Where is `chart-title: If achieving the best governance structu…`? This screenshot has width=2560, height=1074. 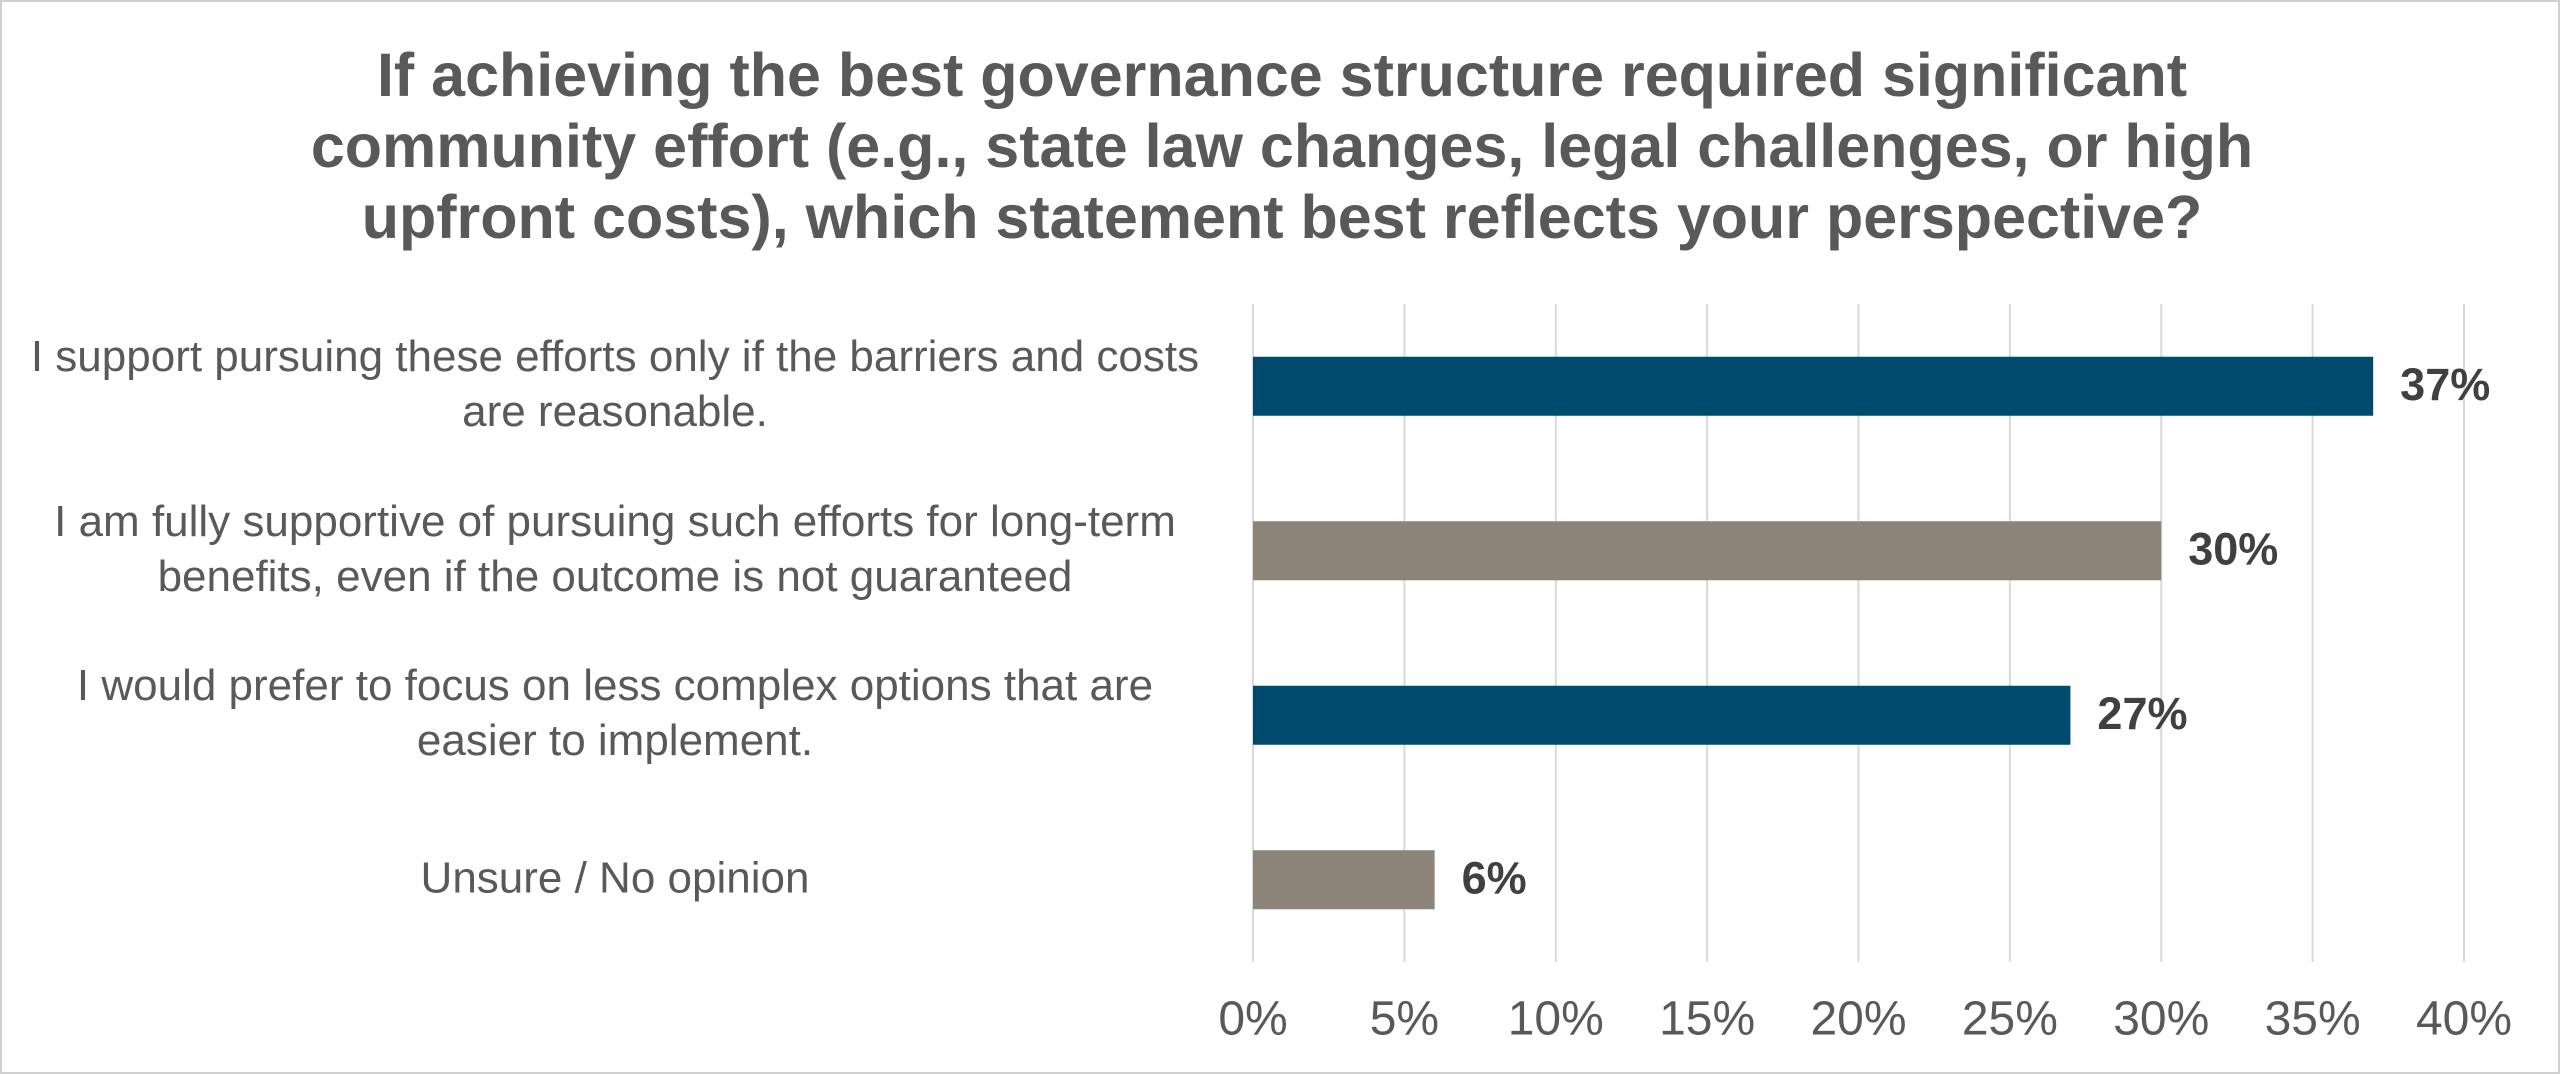 chart-title: If achieving the best governance structu… is located at coordinates (1282, 146).